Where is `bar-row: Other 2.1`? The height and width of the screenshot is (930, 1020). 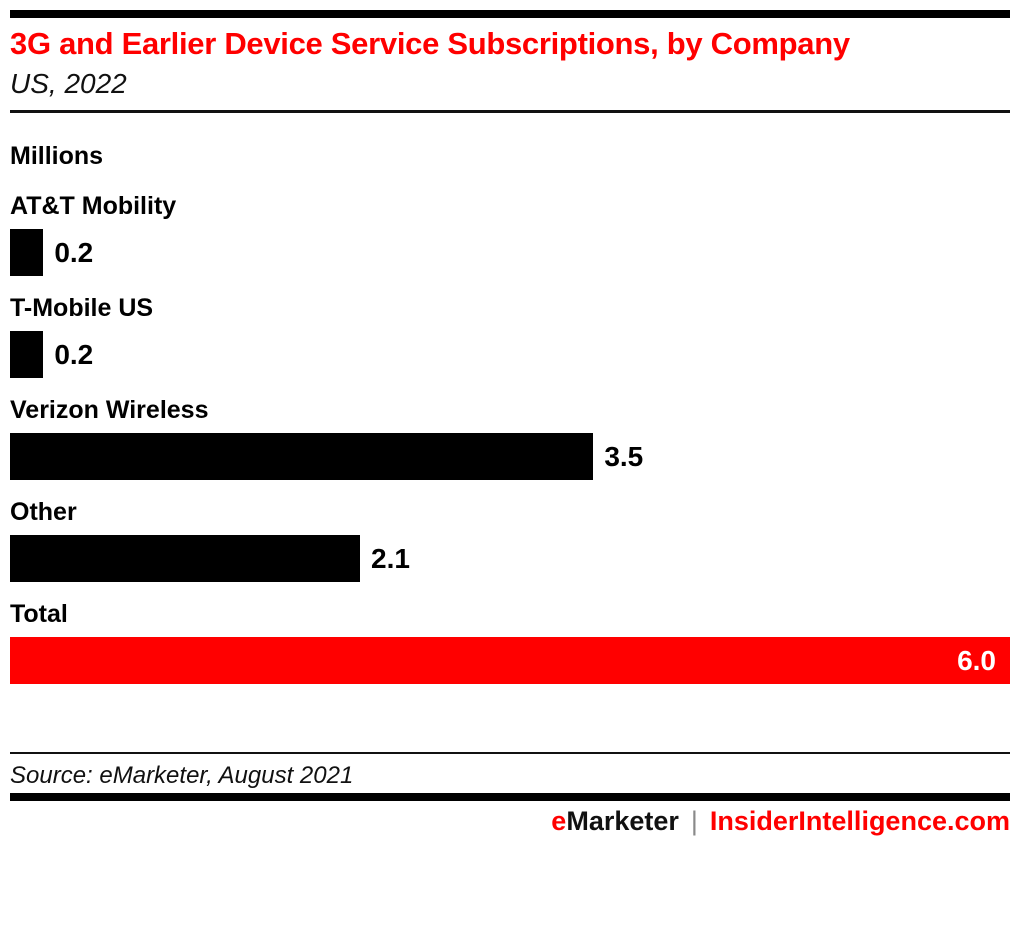 bar-row: Other 2.1 is located at coordinates (510, 540).